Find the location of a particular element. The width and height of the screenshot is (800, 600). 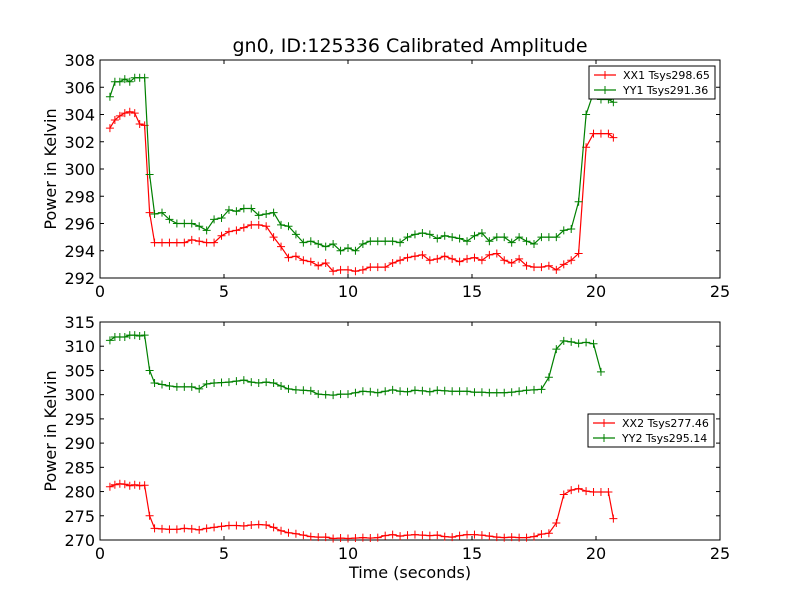

y-tick-label: 310 is located at coordinates (79, 346).